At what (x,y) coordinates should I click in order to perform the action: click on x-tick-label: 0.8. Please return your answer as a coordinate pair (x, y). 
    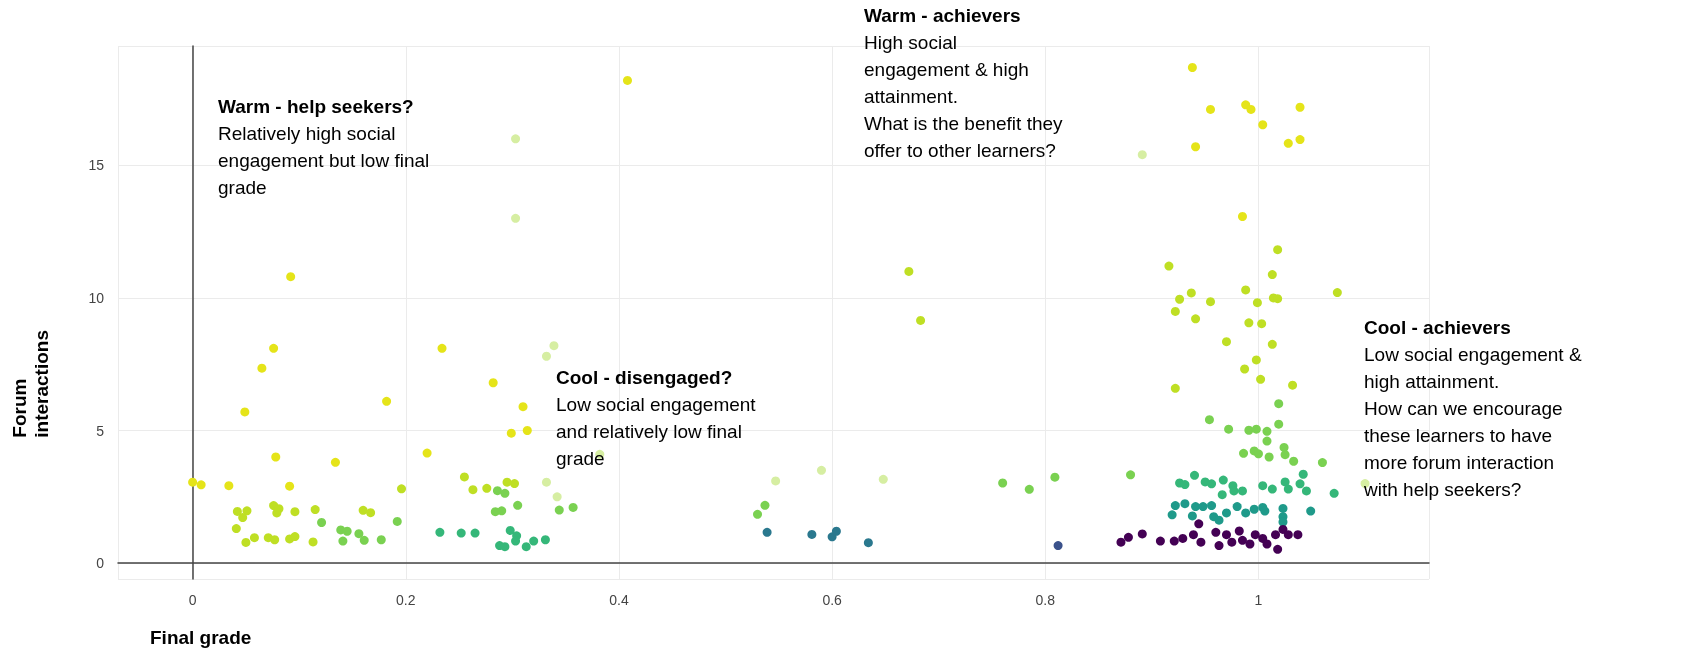
    Looking at the image, I should click on (1045, 600).